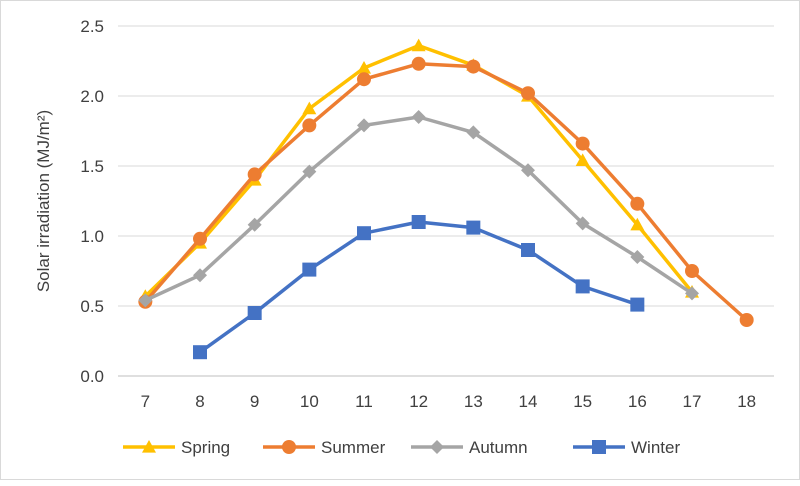 This screenshot has height=486, width=800. I want to click on x-tick-label: 14, so click(528, 401).